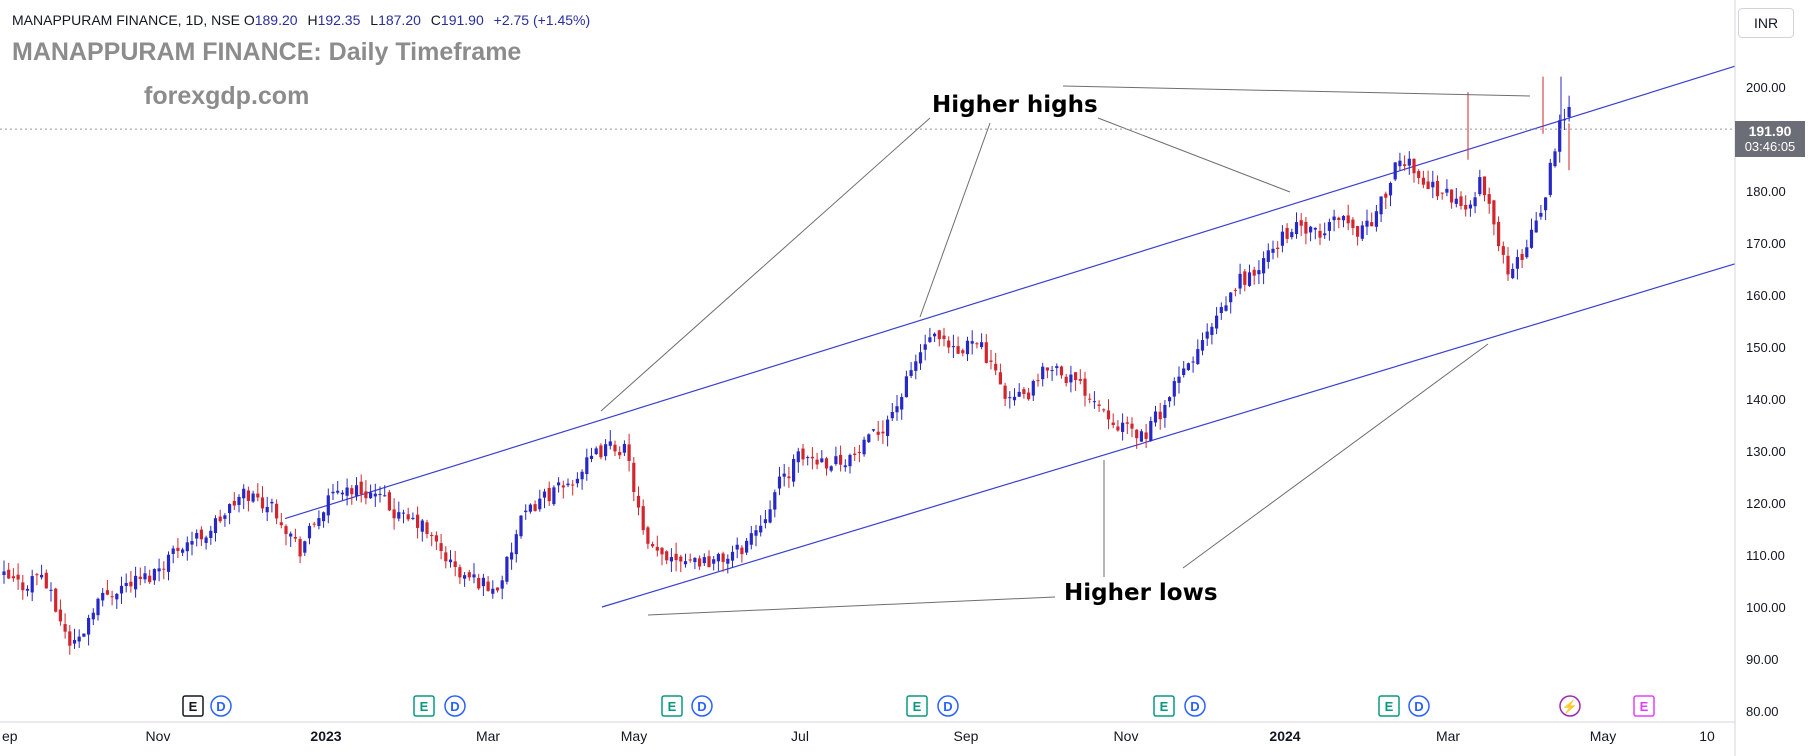 The height and width of the screenshot is (756, 1809). I want to click on price-tick-label: 170.00, so click(1766, 243).